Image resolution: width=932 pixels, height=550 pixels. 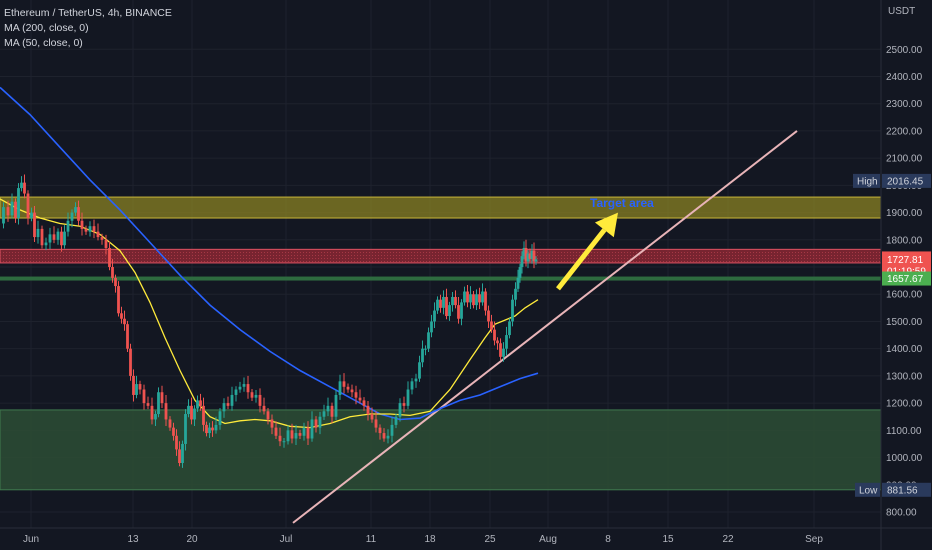 I want to click on target-zone, so click(x=441, y=207).